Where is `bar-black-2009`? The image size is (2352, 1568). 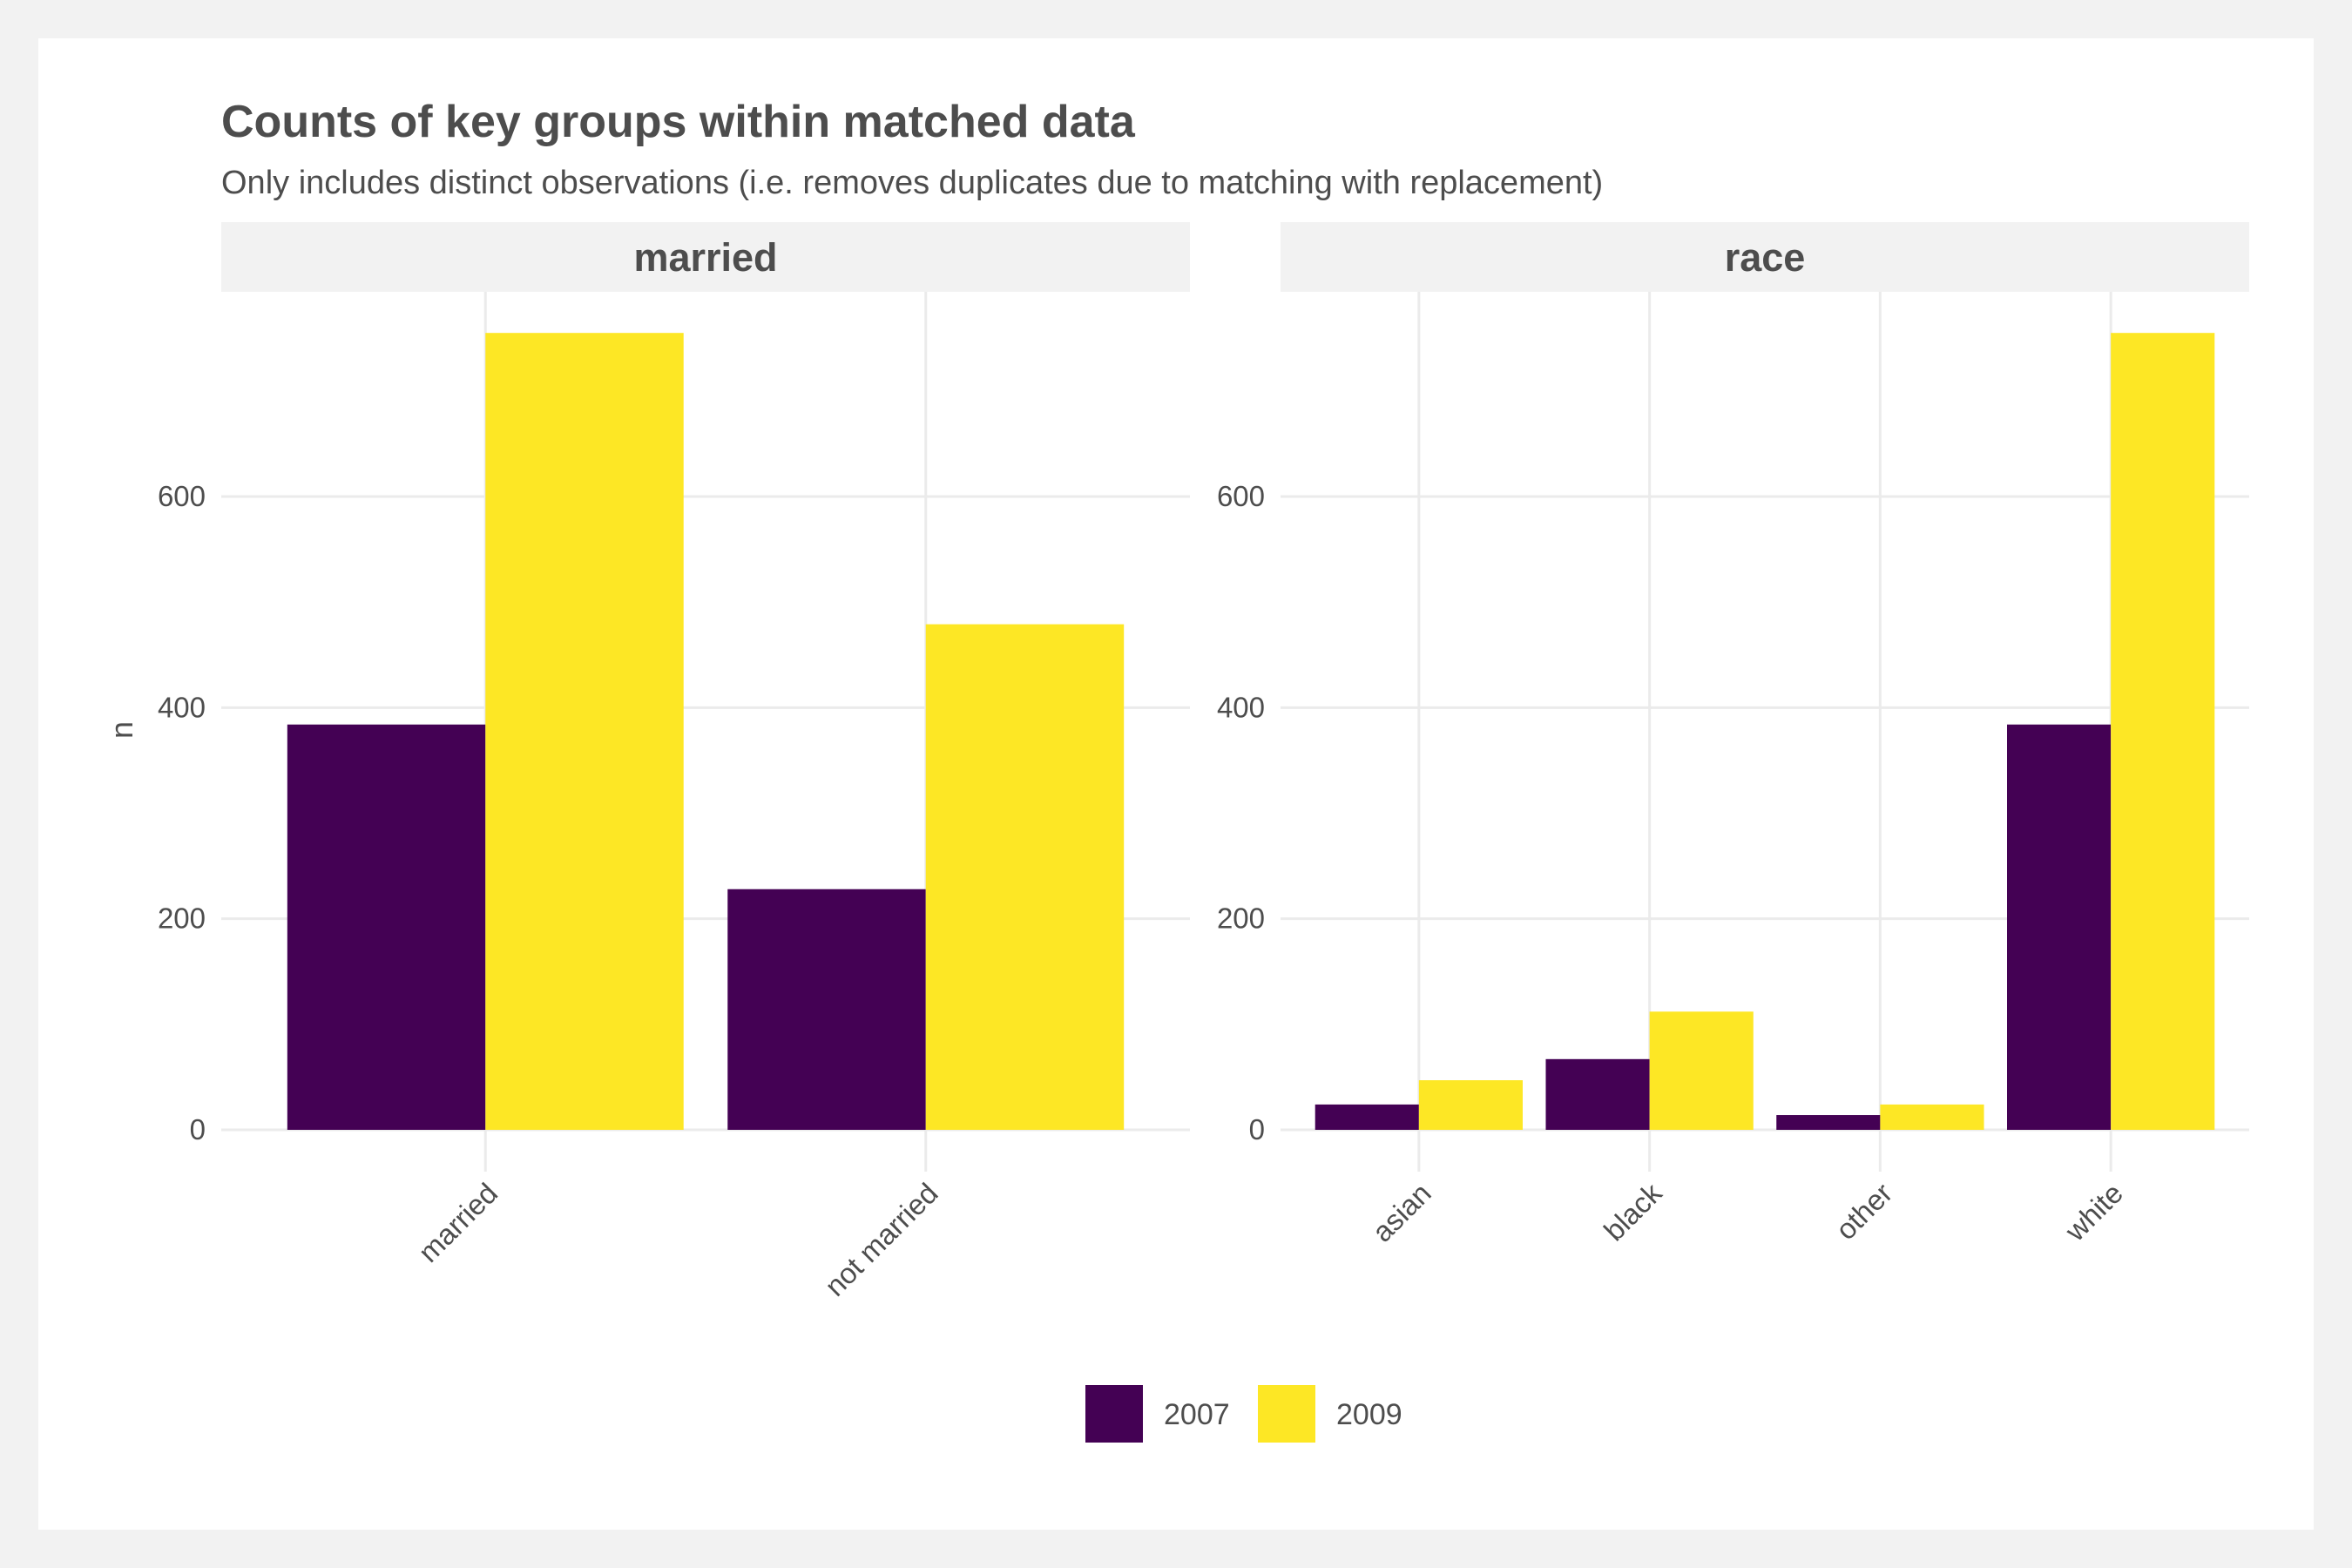 bar-black-2009 is located at coordinates (1702, 1070).